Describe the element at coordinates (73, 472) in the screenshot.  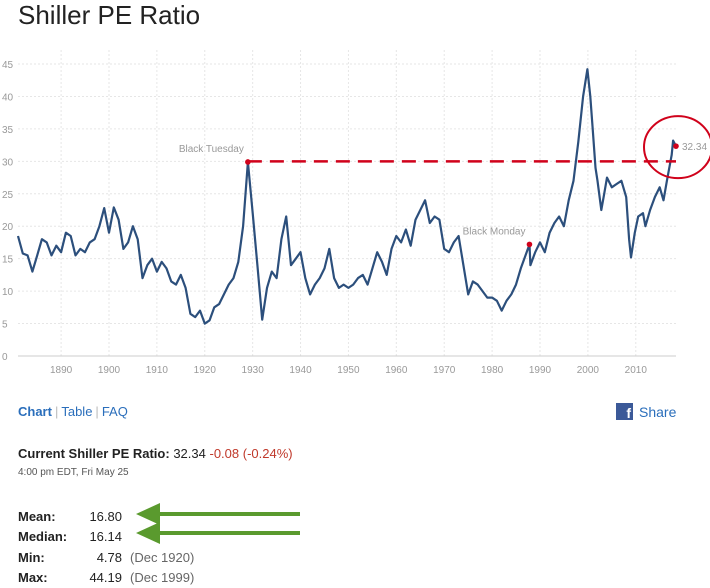
I see `timestamp: 4:00 pm EDT, Fri May 25` at that location.